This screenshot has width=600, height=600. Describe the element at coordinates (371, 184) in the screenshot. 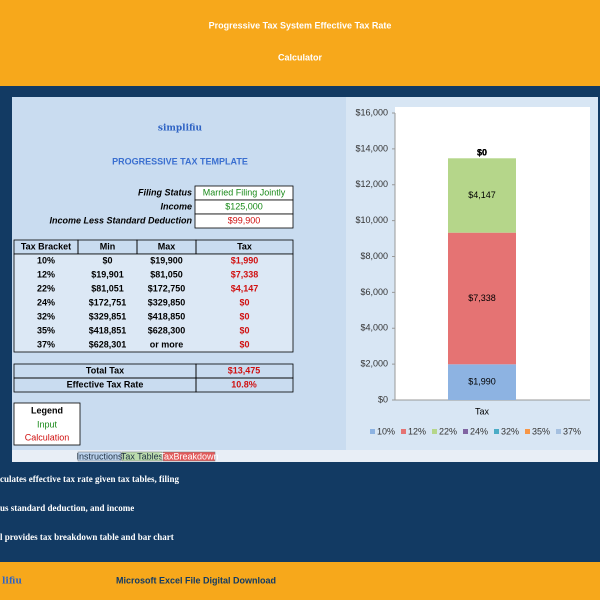

I see `y-tick-label: $12,000` at that location.